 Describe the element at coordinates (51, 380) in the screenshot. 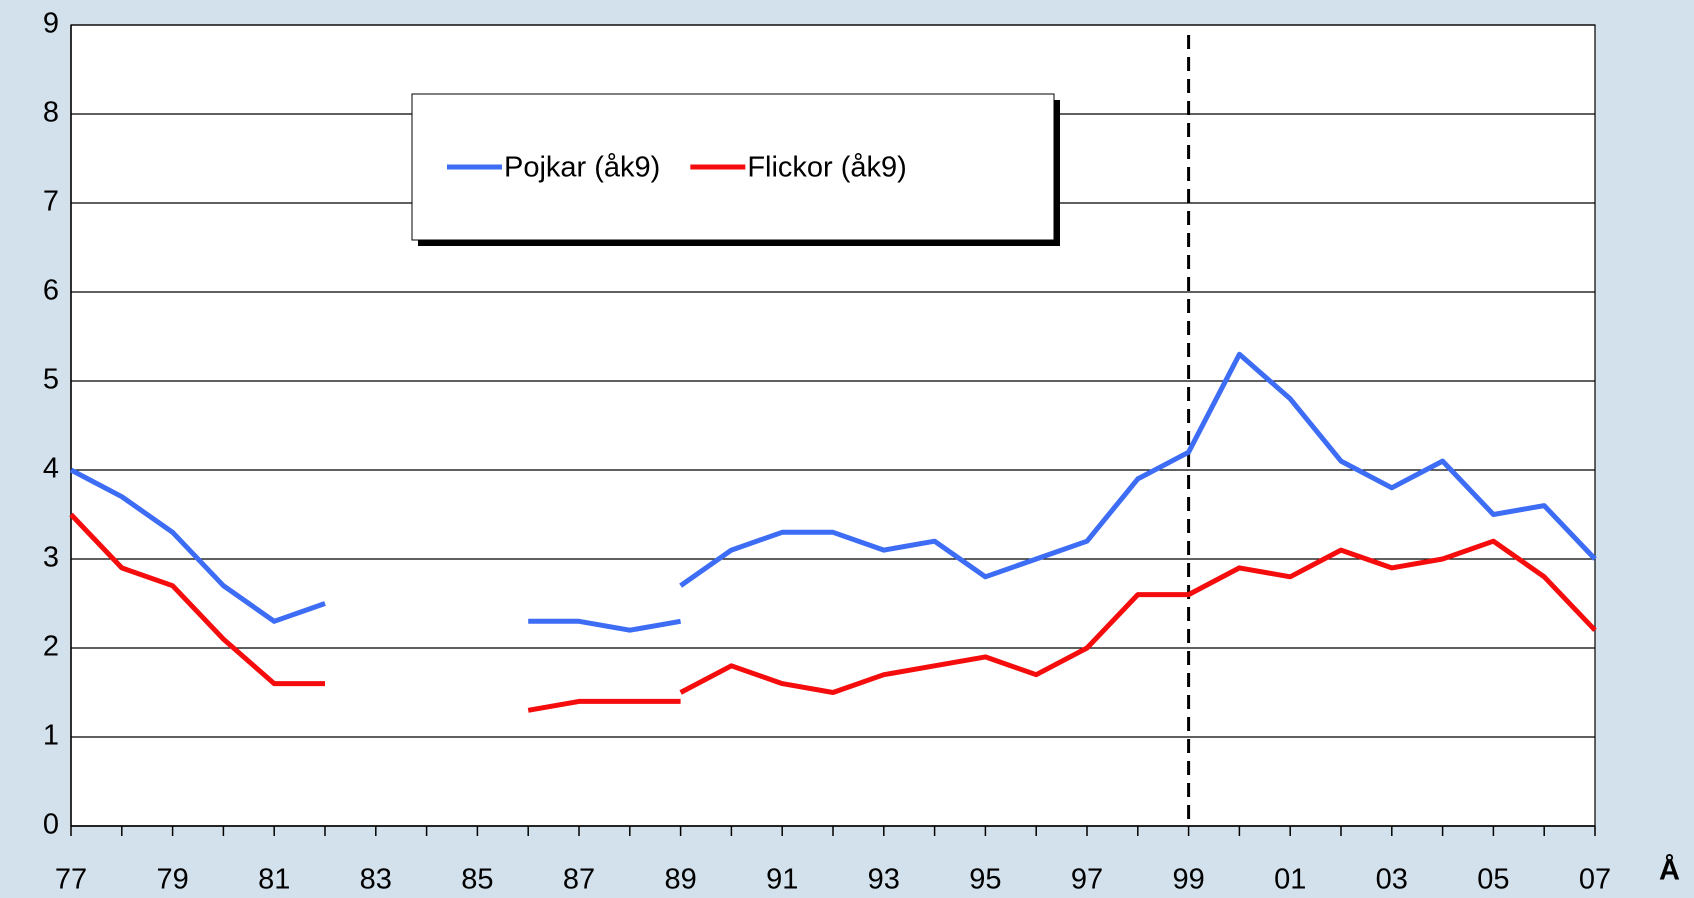

I see `y-tick-label: 5` at that location.